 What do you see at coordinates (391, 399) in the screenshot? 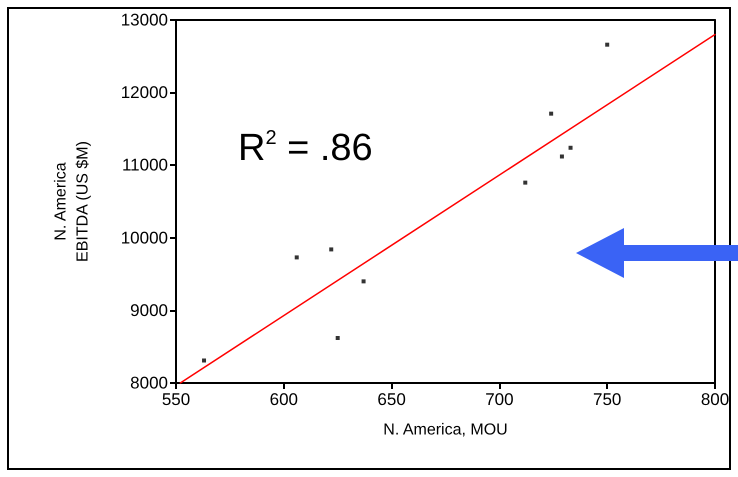
I see `x-tick-label: 650` at bounding box center [391, 399].